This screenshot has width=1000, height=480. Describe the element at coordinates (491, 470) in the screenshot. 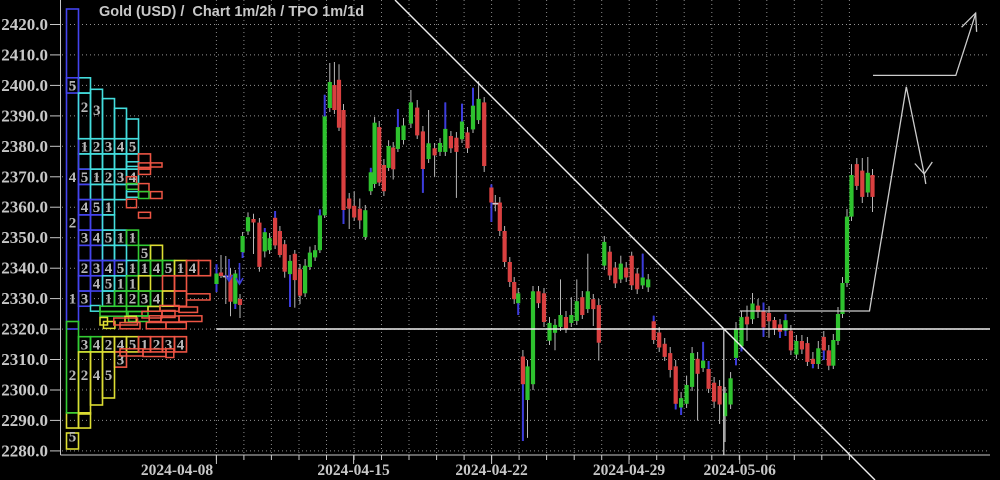

I see `svg-text: 2024-04-22` at that location.